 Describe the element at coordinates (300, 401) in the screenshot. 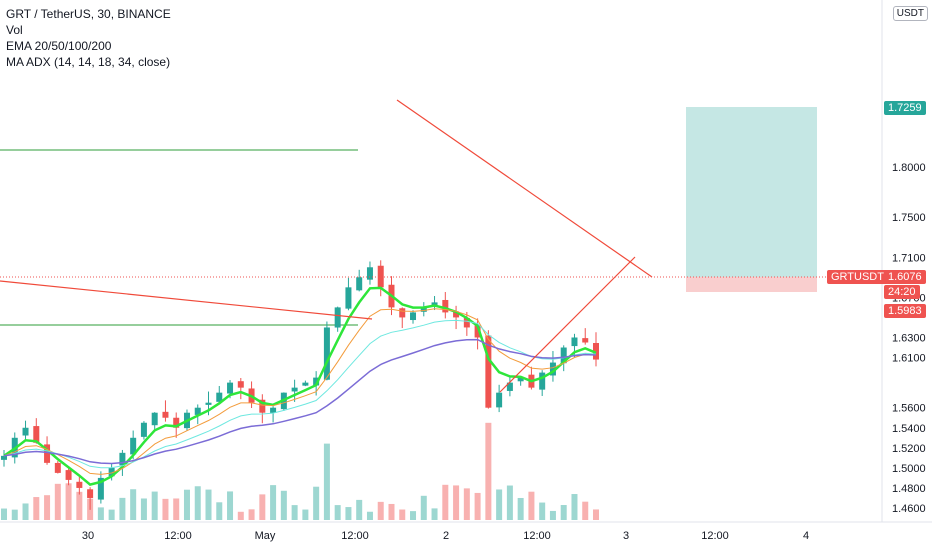

I see `ema200-line` at that location.